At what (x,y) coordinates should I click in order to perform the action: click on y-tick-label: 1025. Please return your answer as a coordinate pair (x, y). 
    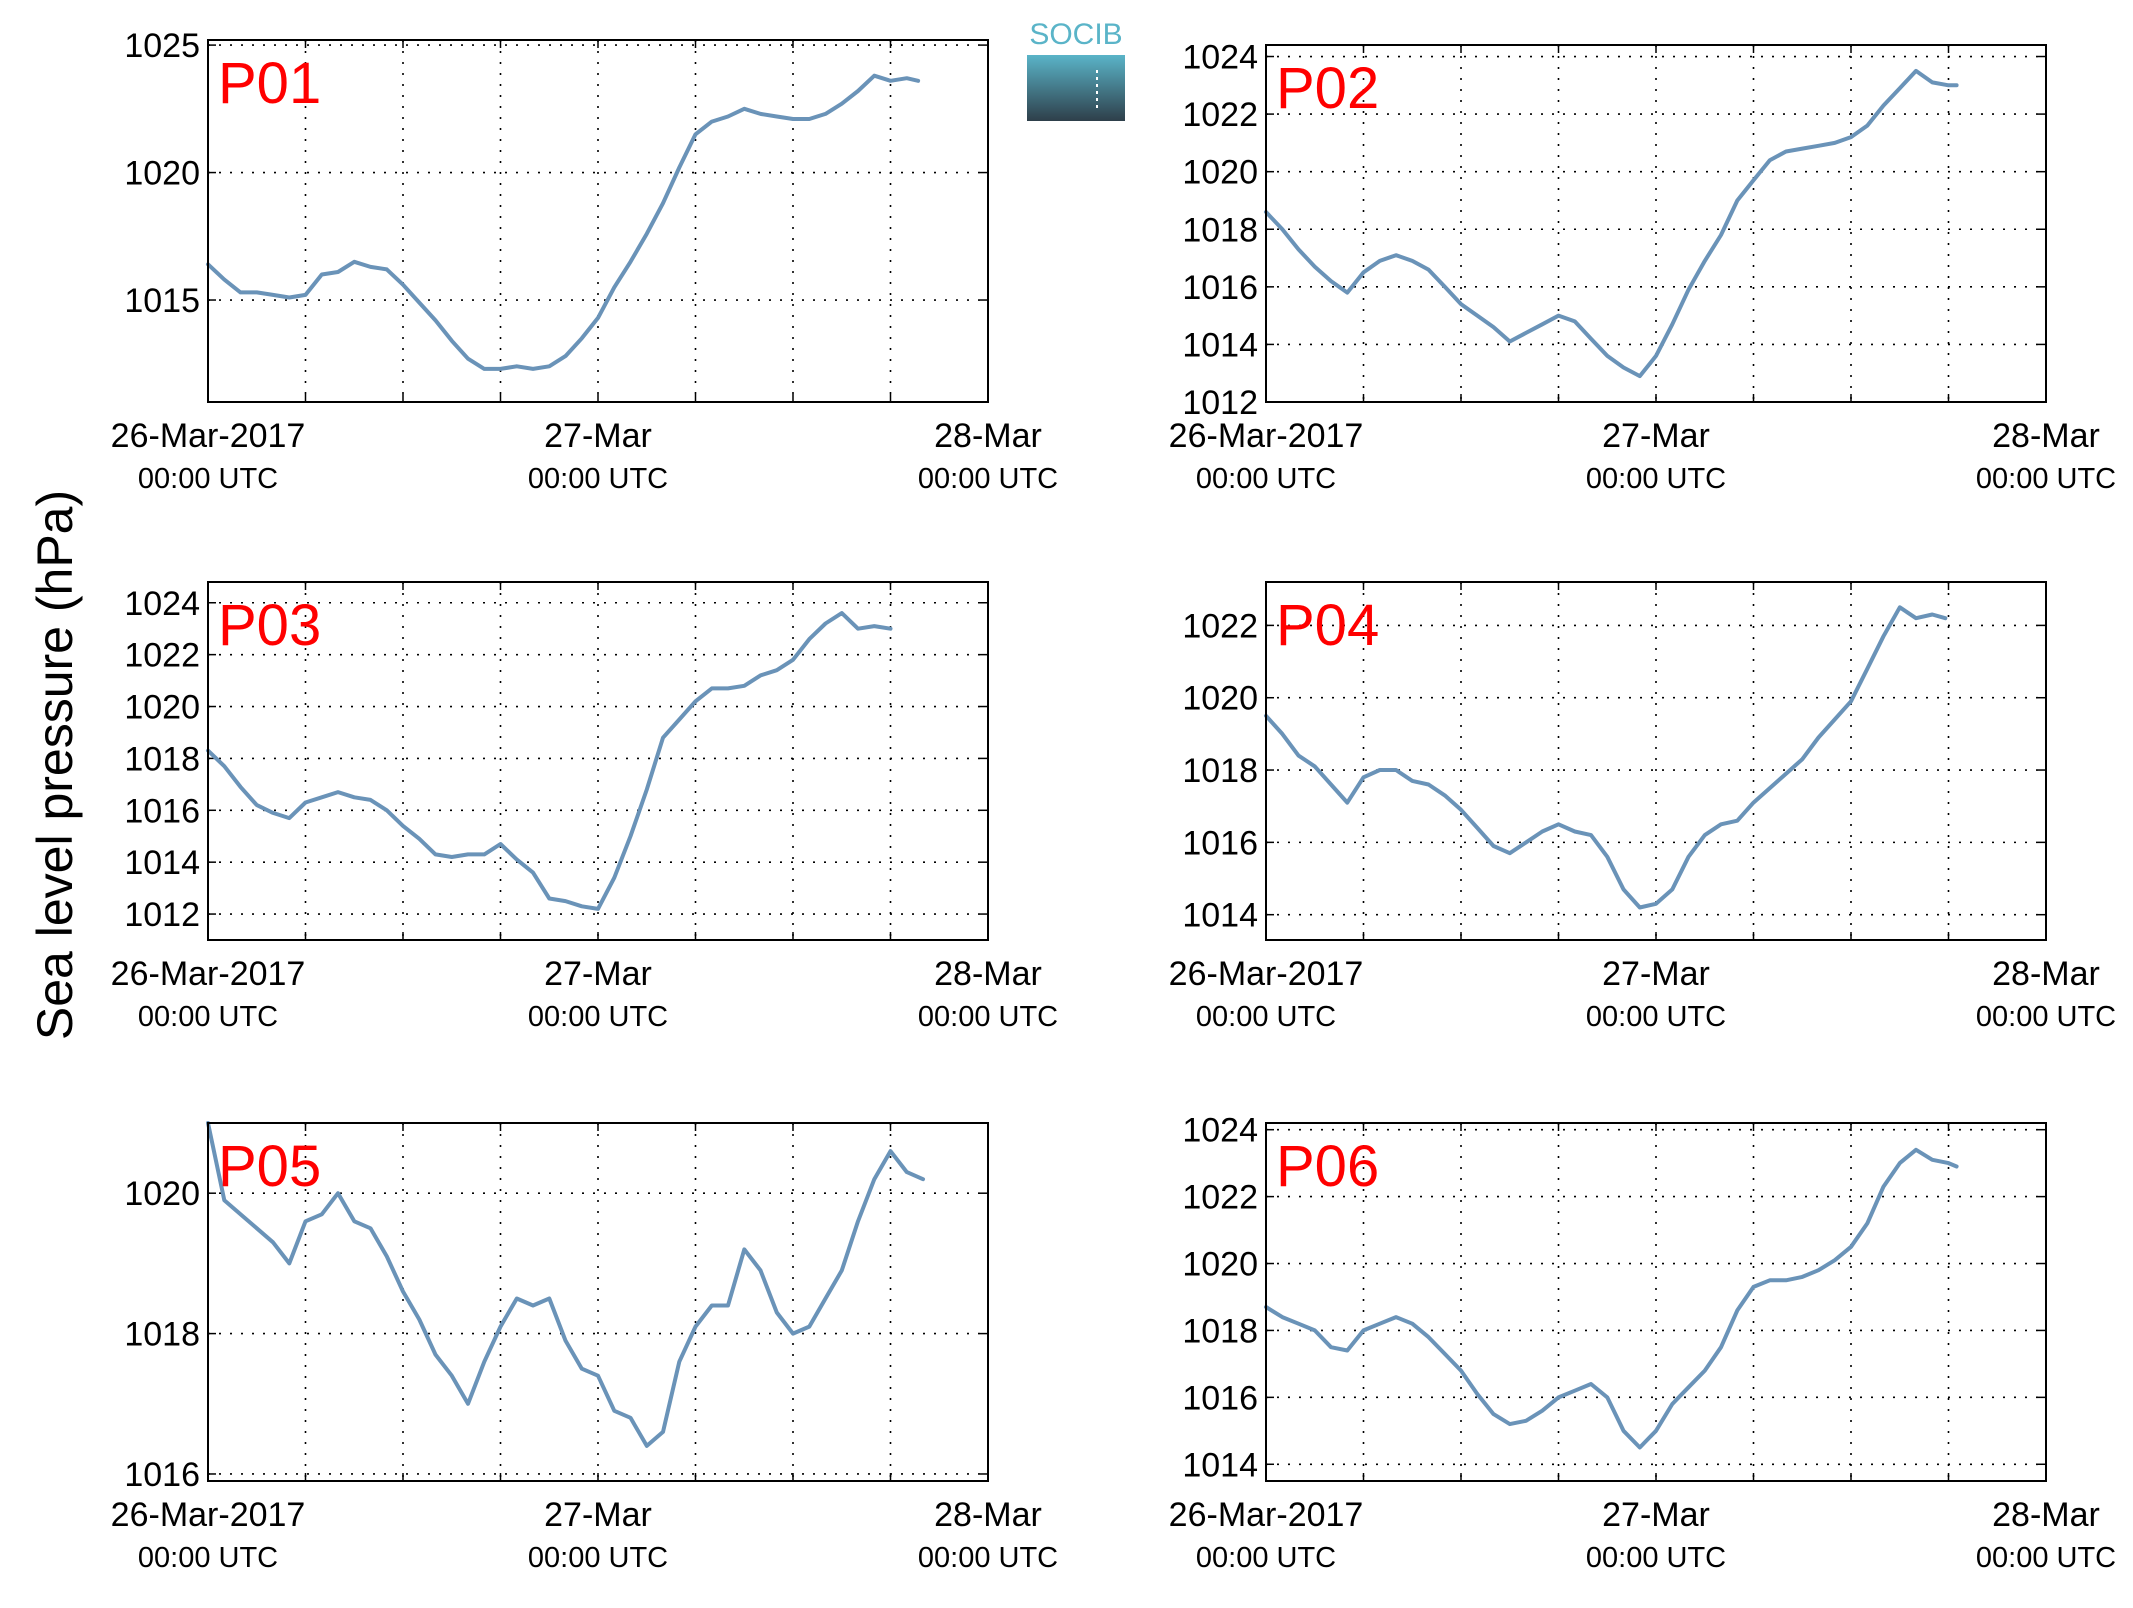
    Looking at the image, I should click on (162, 46).